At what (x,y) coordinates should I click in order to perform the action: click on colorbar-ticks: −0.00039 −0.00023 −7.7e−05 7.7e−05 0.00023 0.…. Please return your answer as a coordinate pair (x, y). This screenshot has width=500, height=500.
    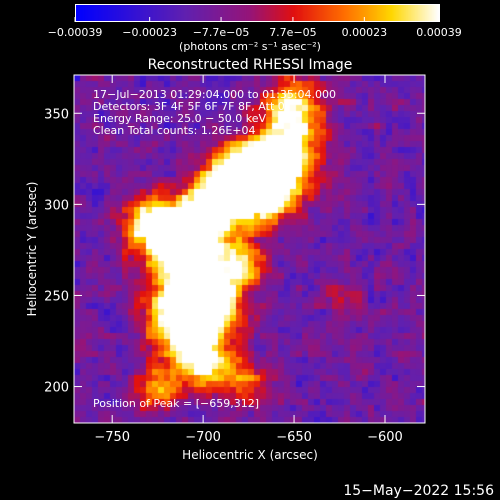
    Looking at the image, I should click on (255, 28).